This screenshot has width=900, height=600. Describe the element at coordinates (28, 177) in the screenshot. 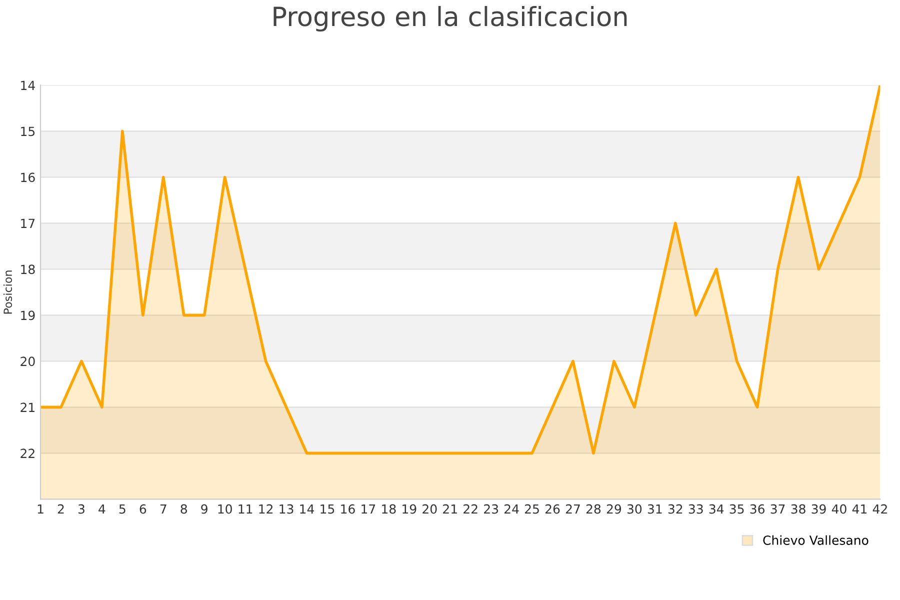

I see `y-tick-label: 16` at that location.